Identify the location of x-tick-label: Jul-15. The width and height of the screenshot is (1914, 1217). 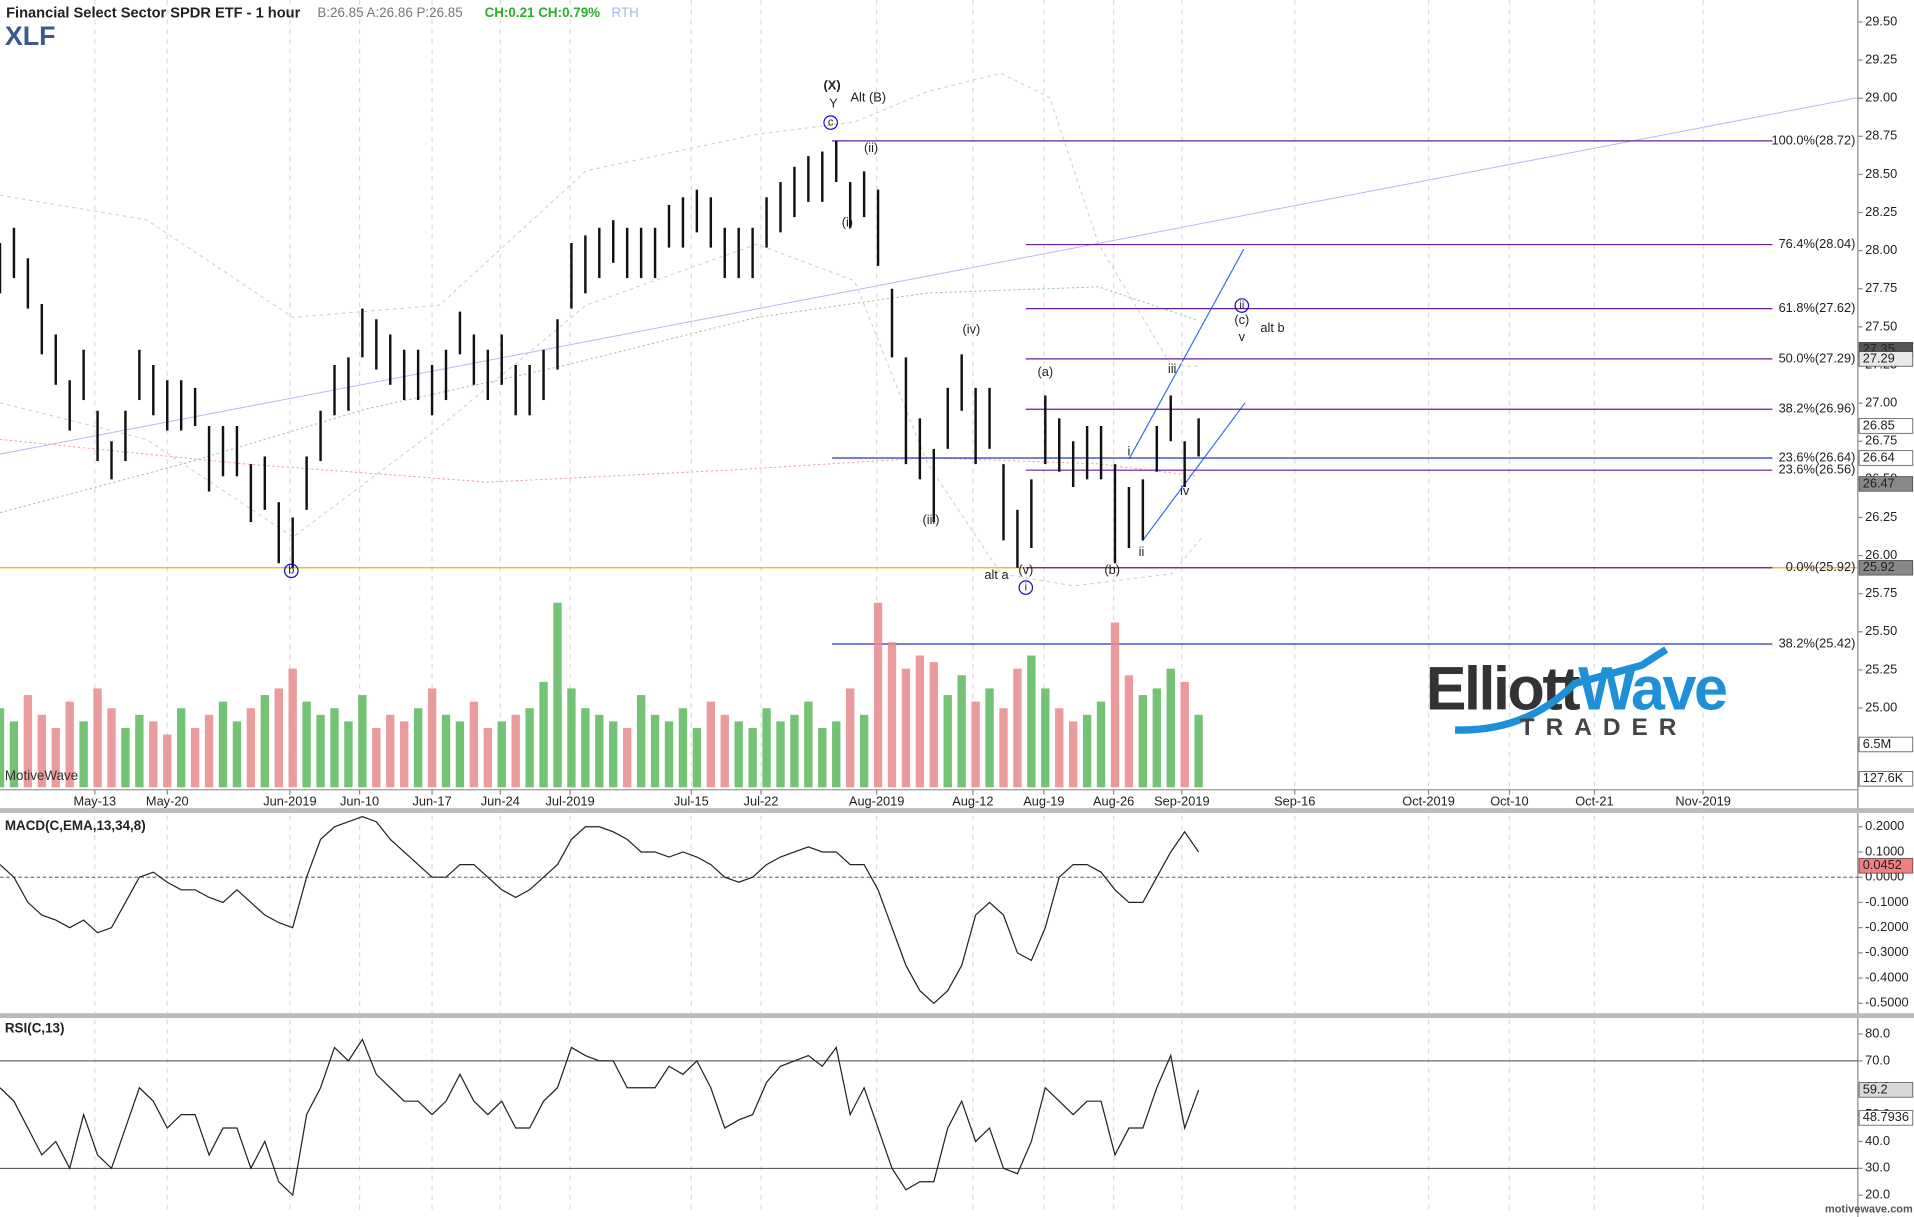
(691, 800).